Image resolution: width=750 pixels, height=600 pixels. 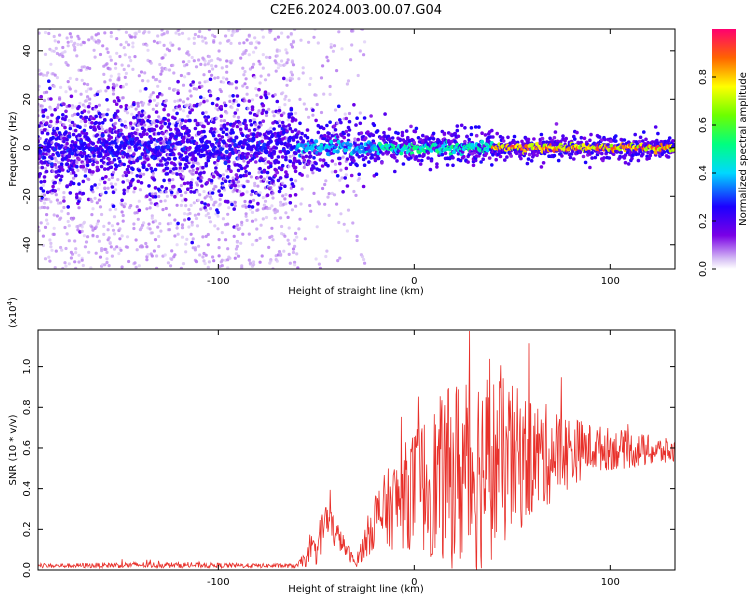 What do you see at coordinates (356, 589) in the screenshot?
I see `snr-xlabel: Height of straight line (km)` at bounding box center [356, 589].